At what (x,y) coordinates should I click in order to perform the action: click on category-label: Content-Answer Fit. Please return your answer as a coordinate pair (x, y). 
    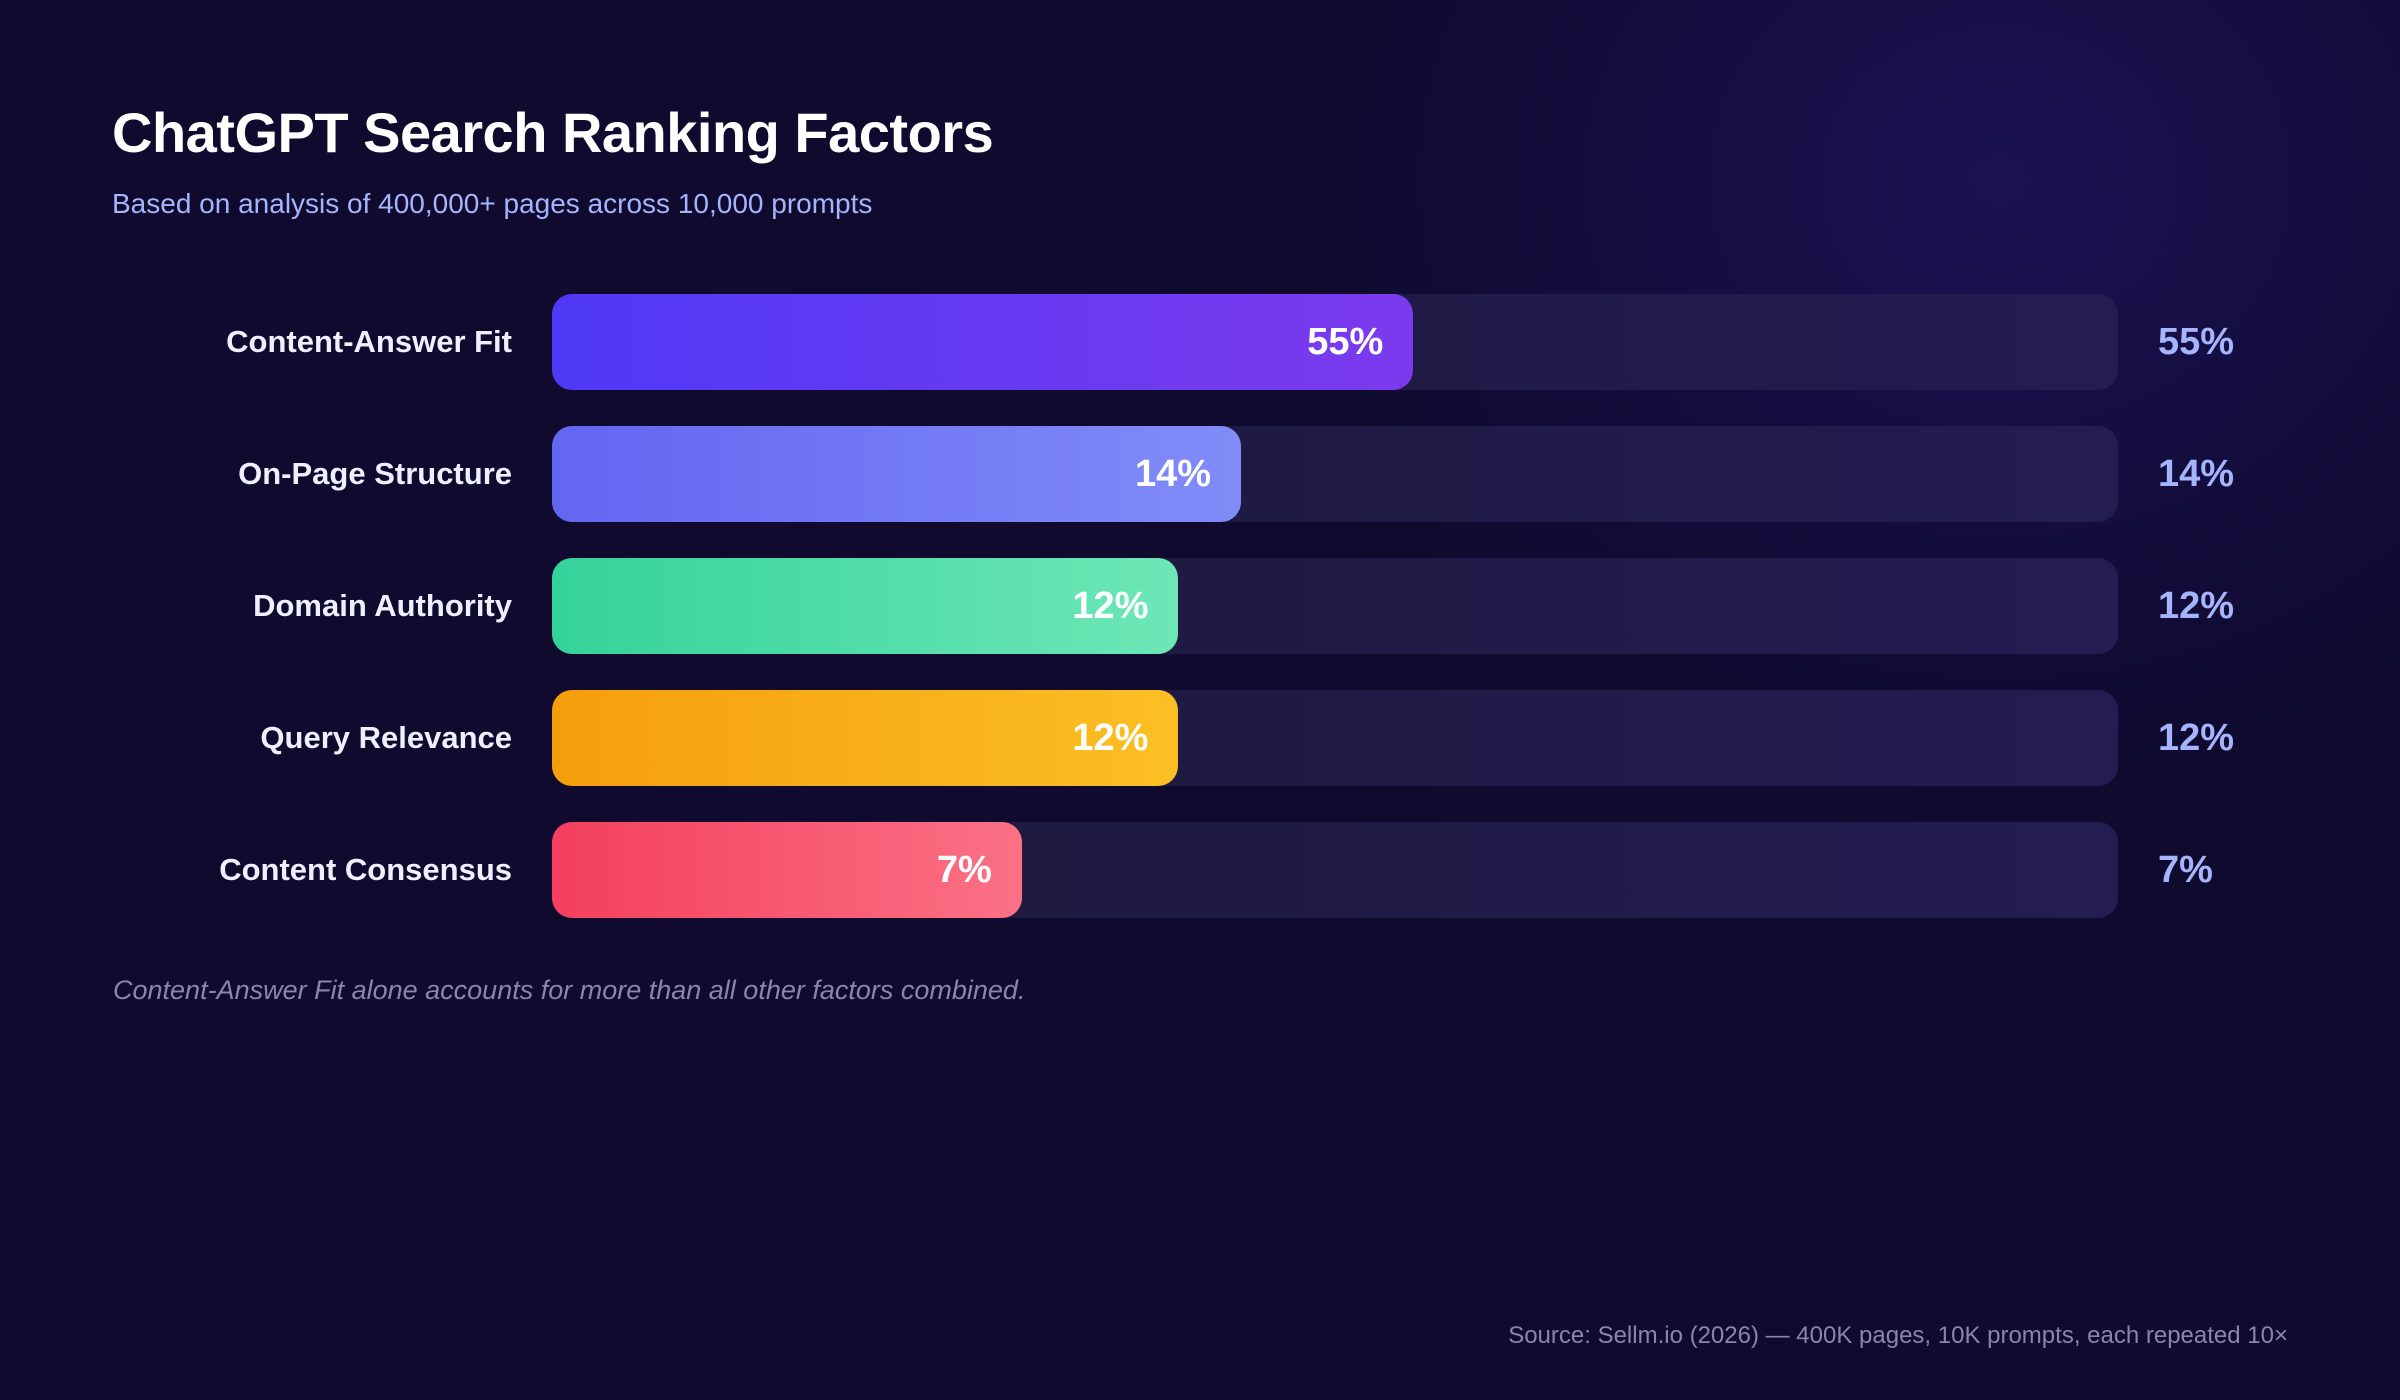
    Looking at the image, I should click on (369, 341).